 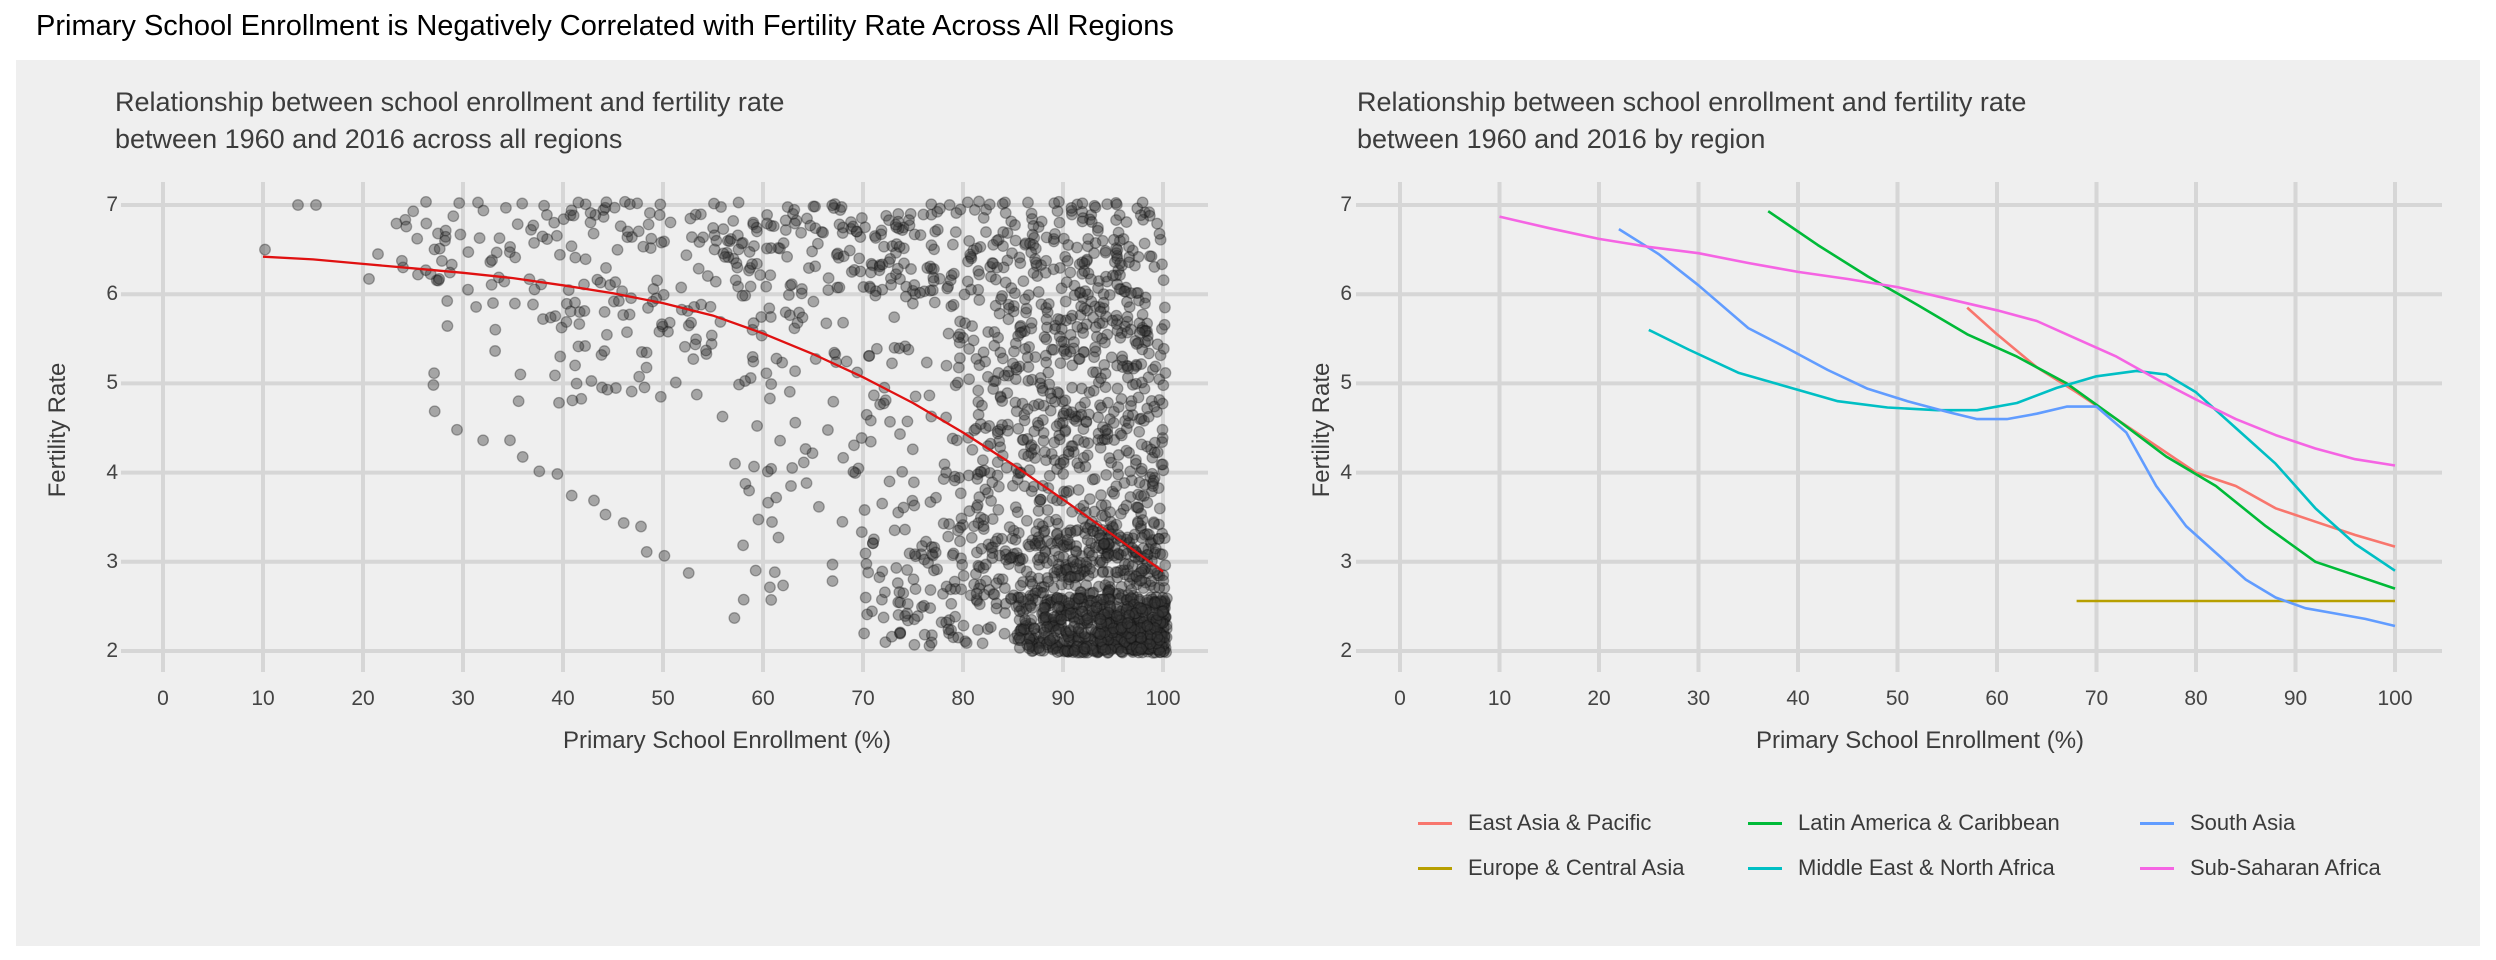 I want to click on legend-label: South Asia, so click(x=2243, y=822).